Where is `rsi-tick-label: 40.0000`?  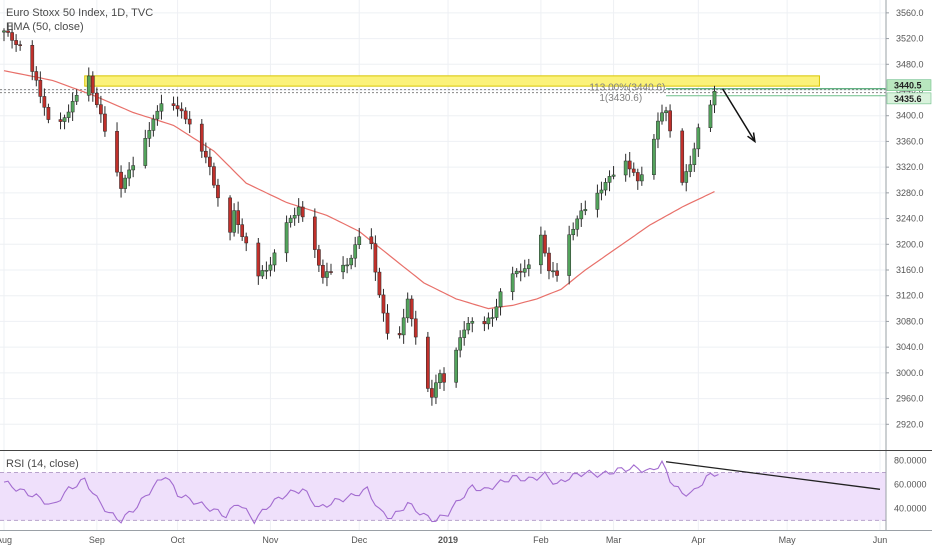 rsi-tick-label: 40.0000 is located at coordinates (910, 508).